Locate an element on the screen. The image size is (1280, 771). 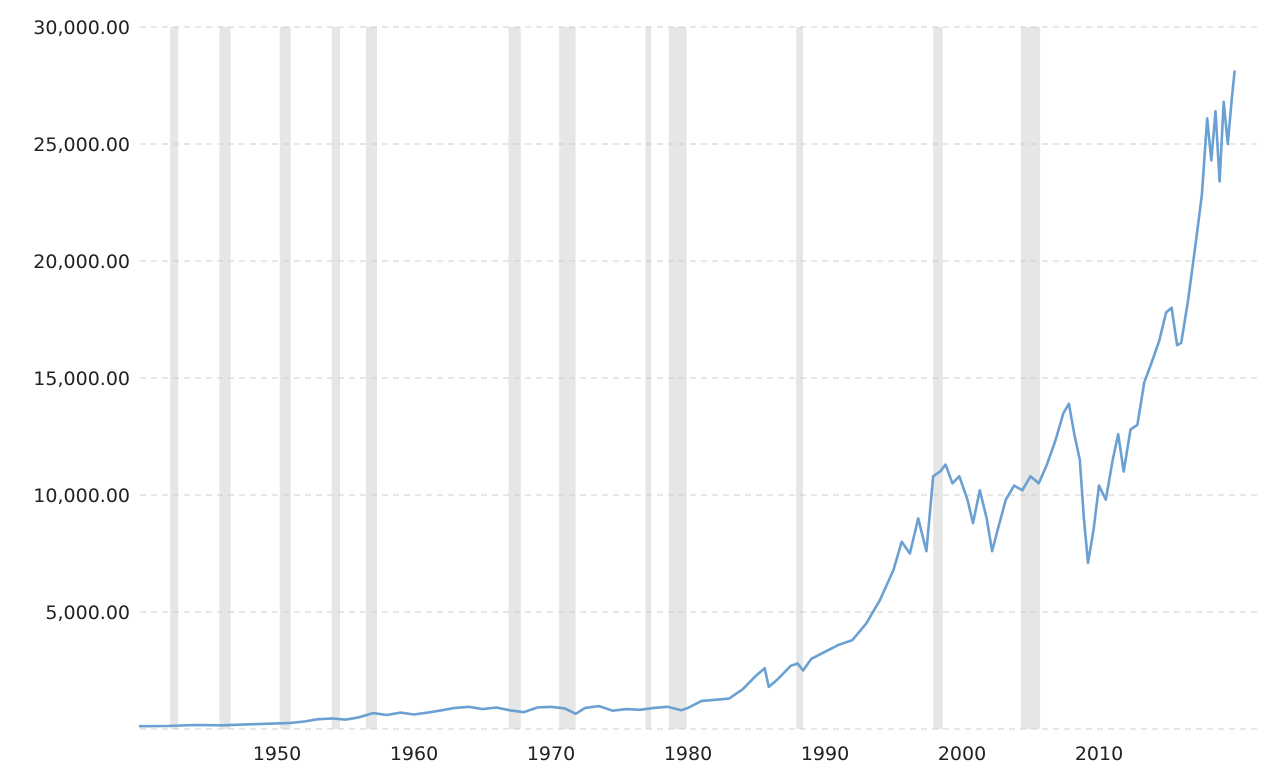
x-tick-label-0: 1950 is located at coordinates (277, 754).